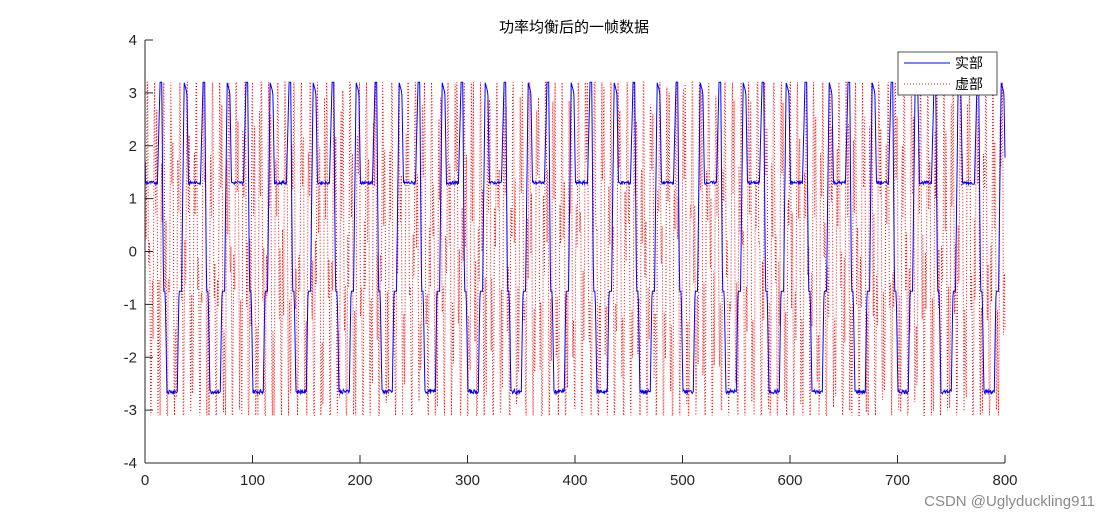 The image size is (1109, 520). I want to click on y-tick-label: -4, so click(130, 463).